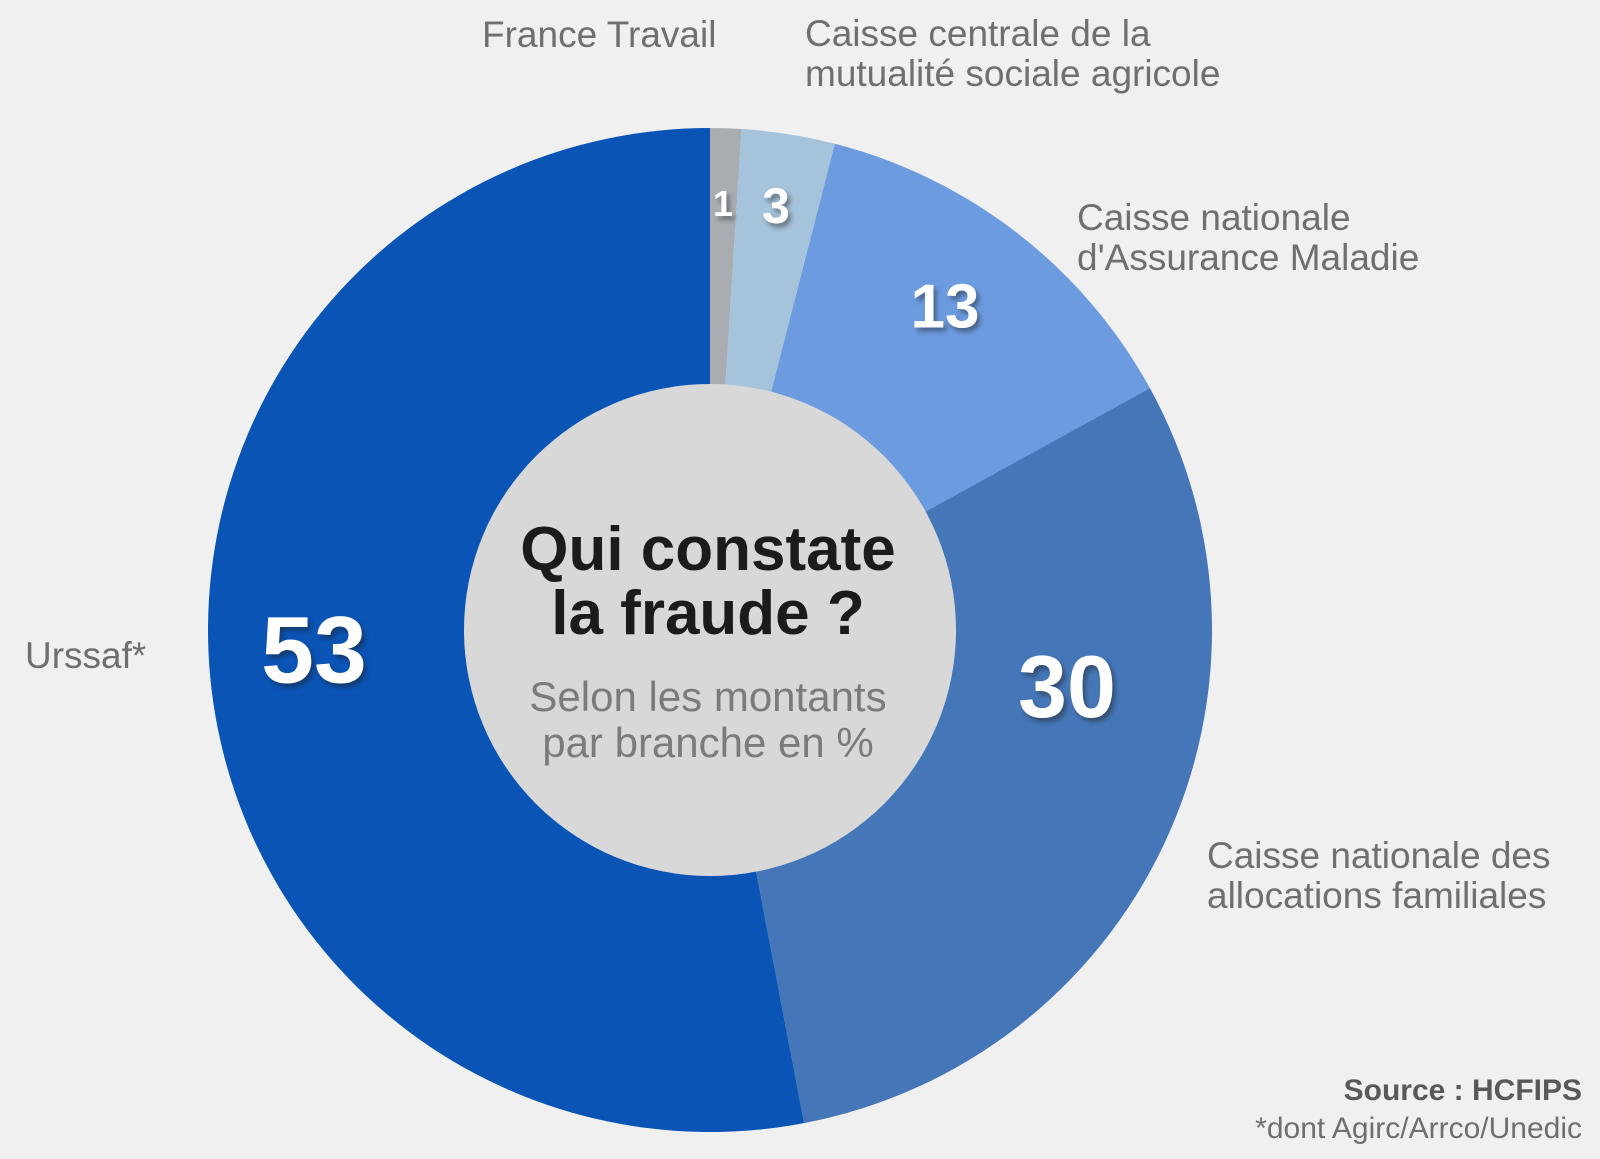 The height and width of the screenshot is (1159, 1600). I want to click on label-urssaf: Urssaf*, so click(86, 655).